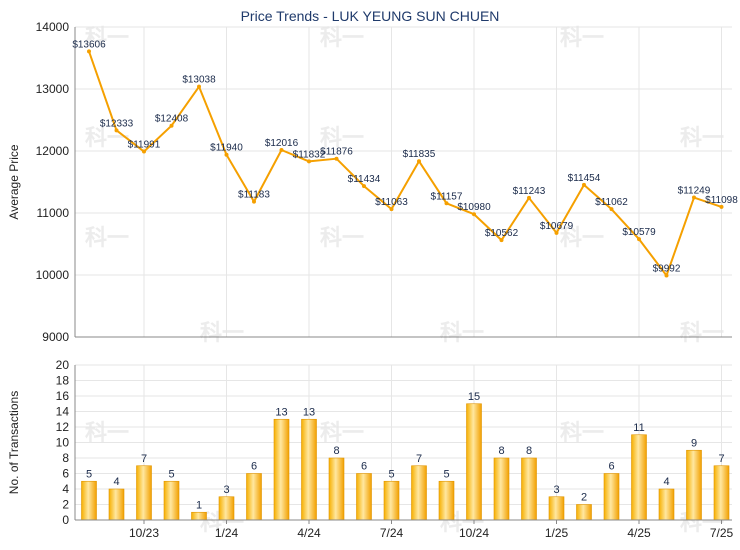  I want to click on bar-y-tick-label: 8, so click(65, 458).